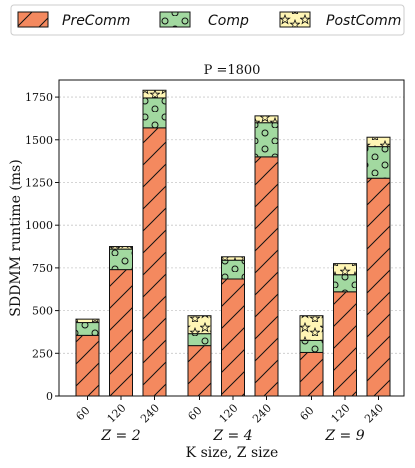  Describe the element at coordinates (42, 268) in the screenshot. I see `y-tick-label: 750` at that location.